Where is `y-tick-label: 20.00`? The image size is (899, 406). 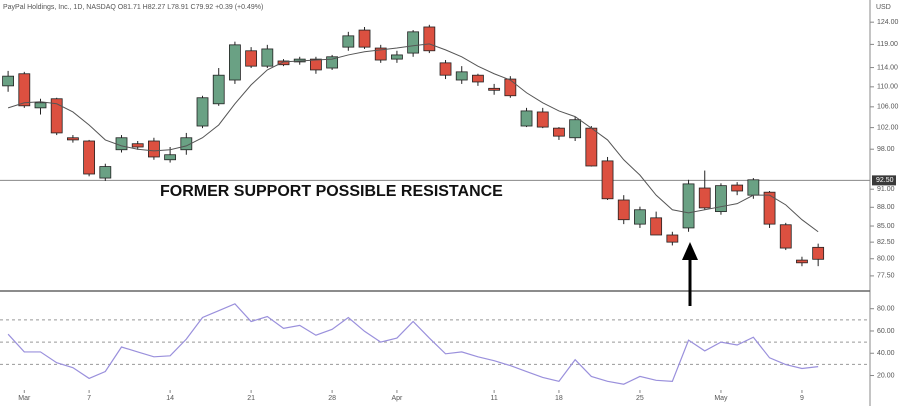 y-tick-label: 20.00 is located at coordinates (886, 375).